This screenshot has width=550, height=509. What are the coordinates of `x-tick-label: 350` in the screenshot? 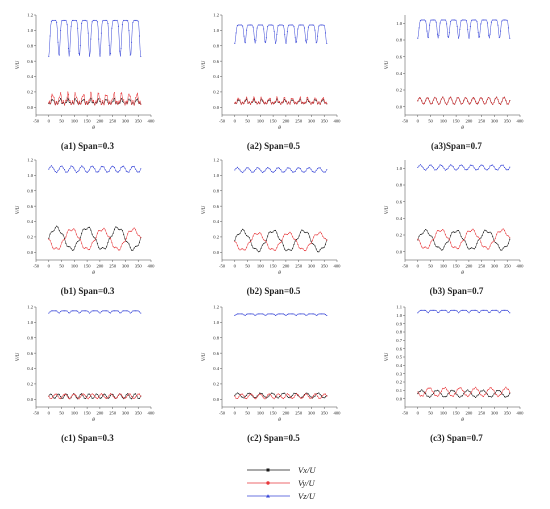 It's located at (139, 266).